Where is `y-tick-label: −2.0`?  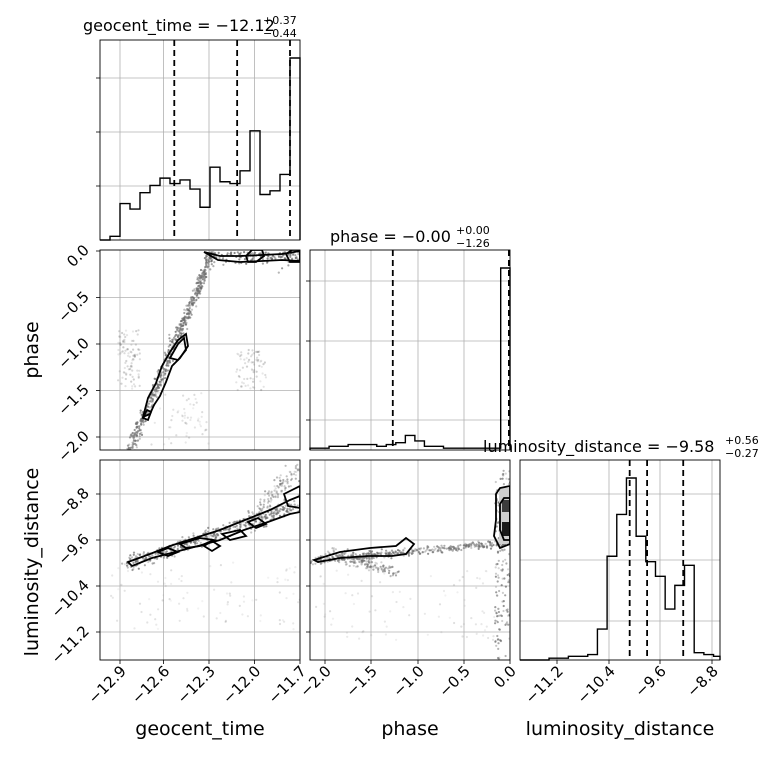
y-tick-label: −2.0 is located at coordinates (73, 446).